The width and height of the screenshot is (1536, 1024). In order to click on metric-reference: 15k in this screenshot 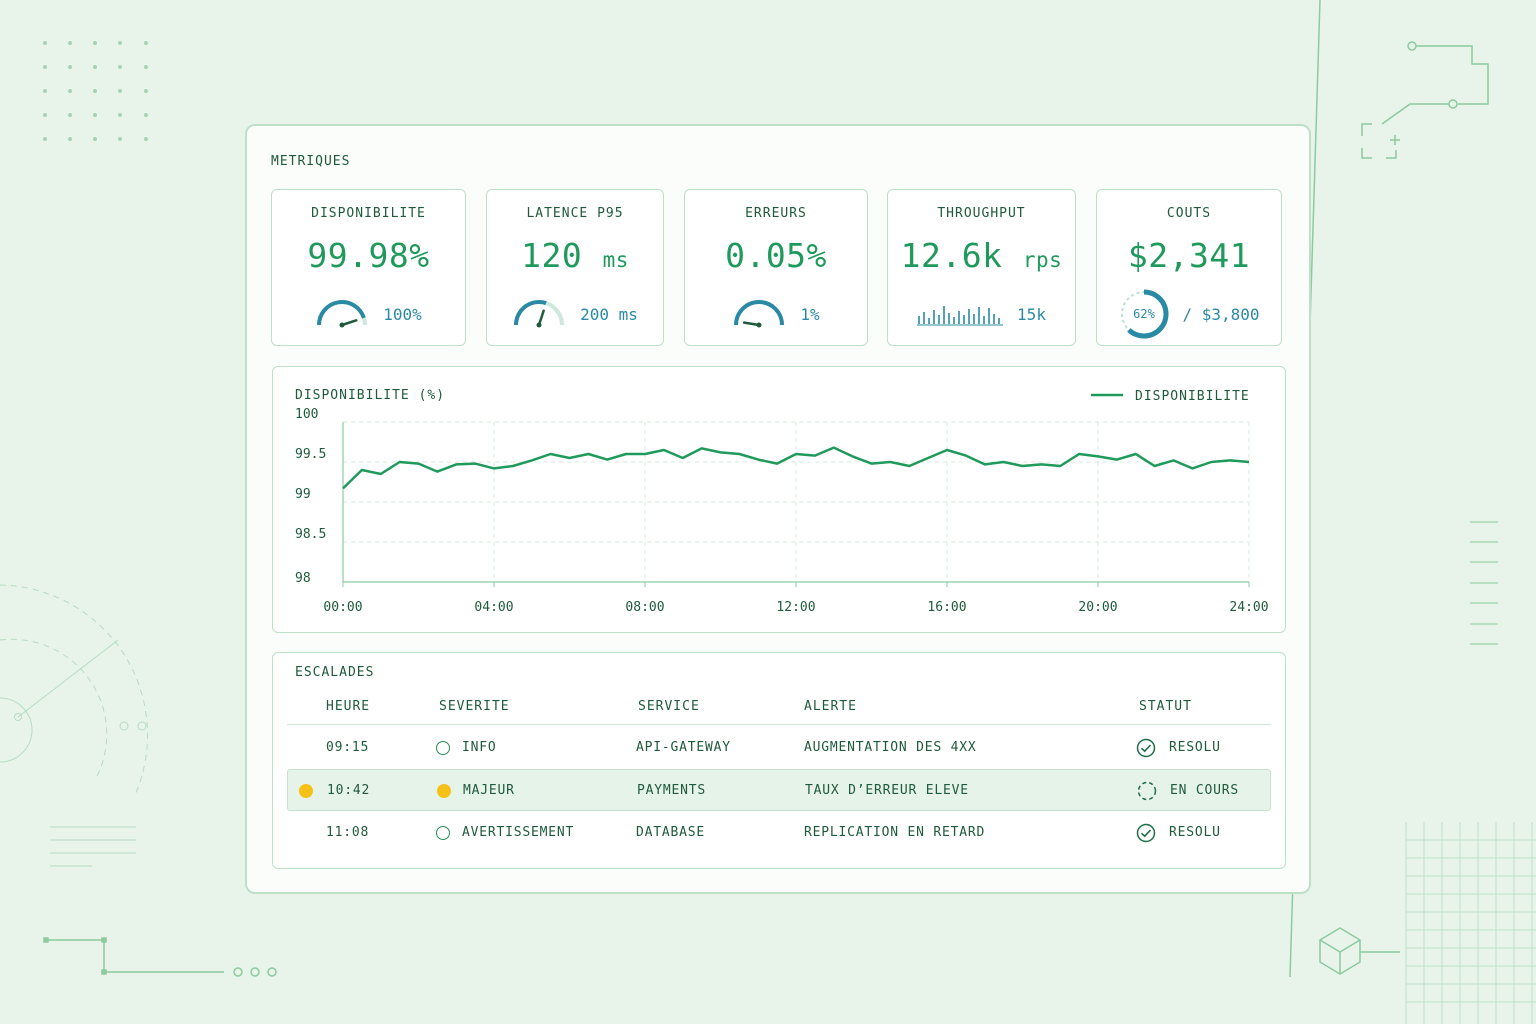, I will do `click(1031, 314)`.